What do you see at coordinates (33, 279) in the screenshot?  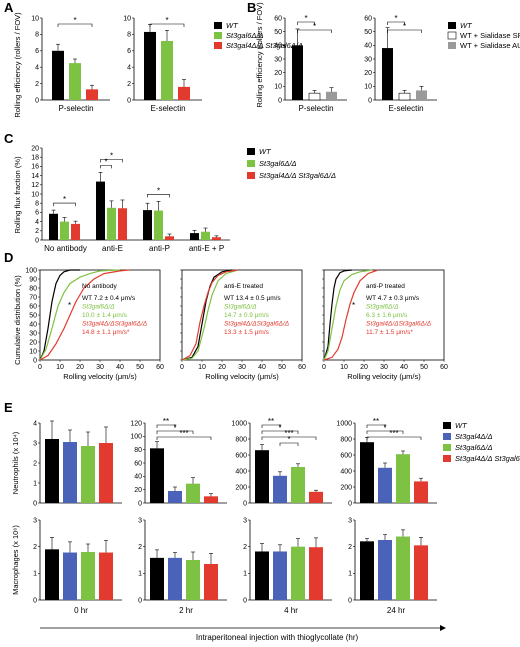 I see `y-tick-label: 90` at bounding box center [33, 279].